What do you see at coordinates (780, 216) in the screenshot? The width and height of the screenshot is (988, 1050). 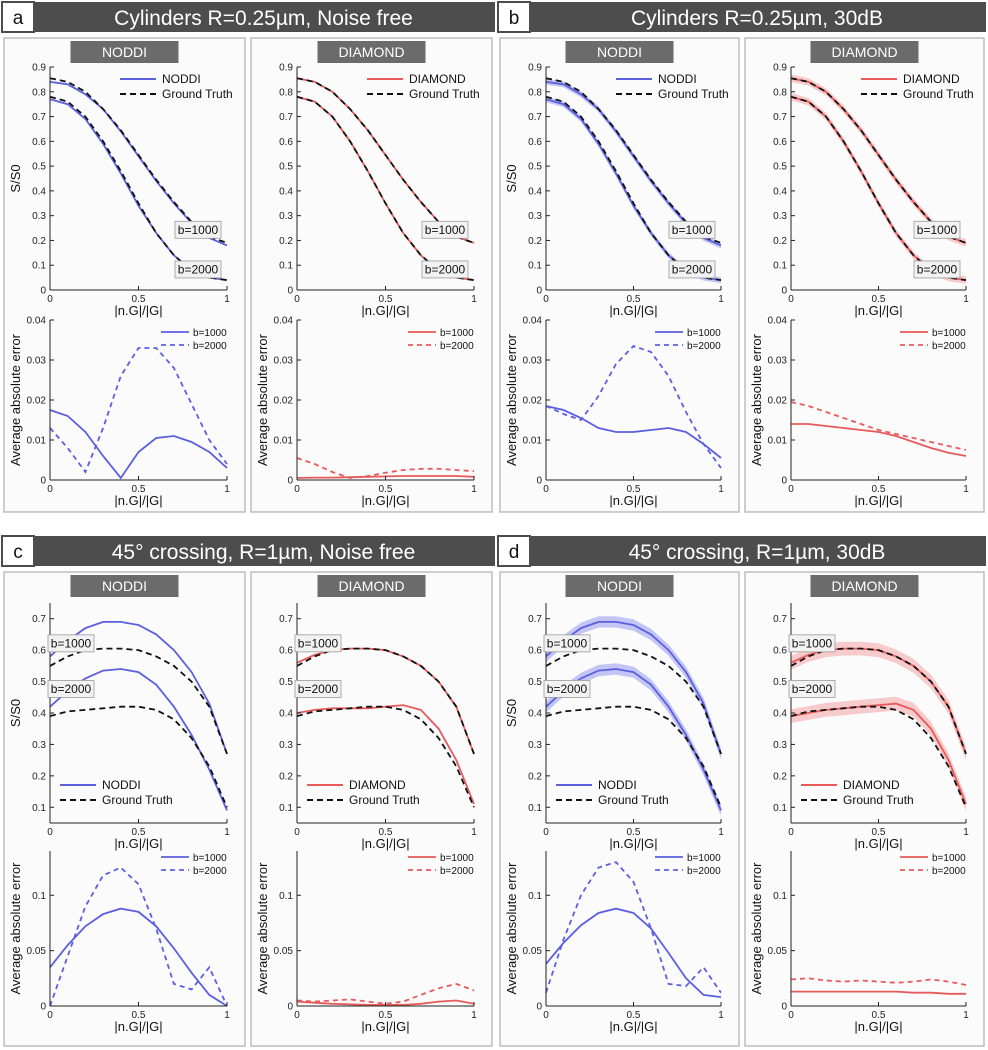 I see `y-tick-label: 0.3` at bounding box center [780, 216].